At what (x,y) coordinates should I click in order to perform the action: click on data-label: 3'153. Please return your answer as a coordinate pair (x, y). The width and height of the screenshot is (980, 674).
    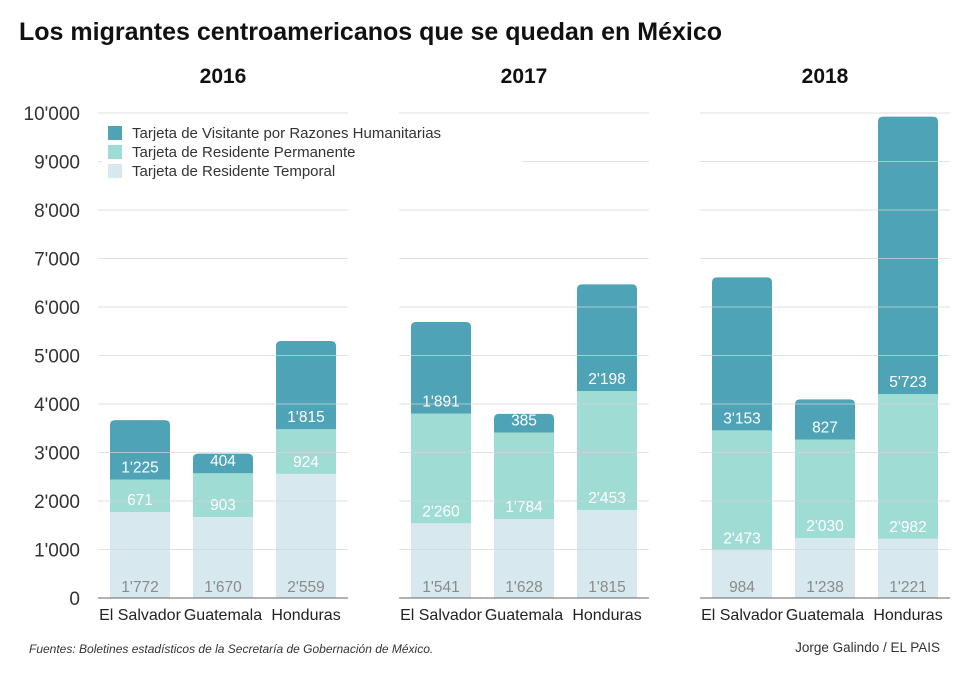
    Looking at the image, I should click on (741, 418).